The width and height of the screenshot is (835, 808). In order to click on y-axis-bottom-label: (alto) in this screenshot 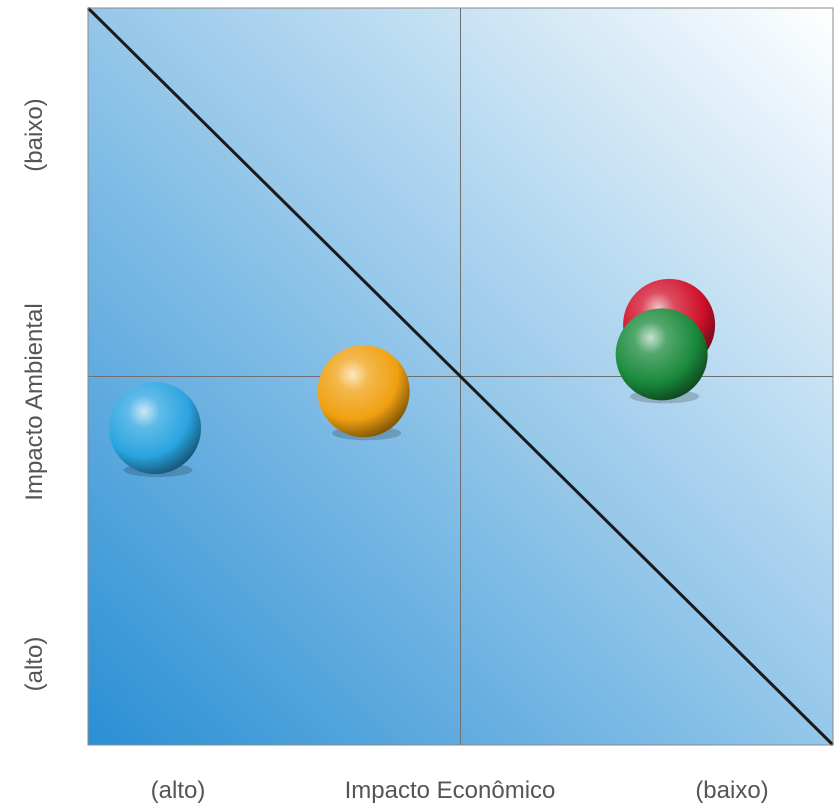, I will do `click(34, 664)`.